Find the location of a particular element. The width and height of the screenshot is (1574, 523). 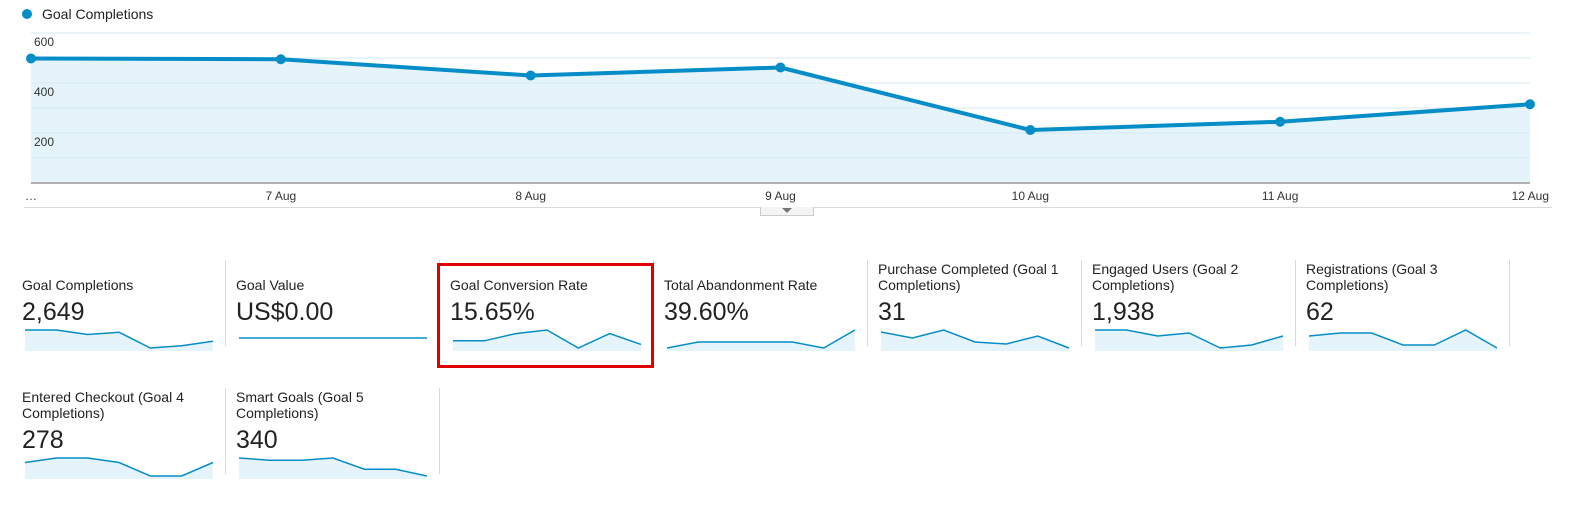

x-tick-label: 11 Aug is located at coordinates (1280, 196).